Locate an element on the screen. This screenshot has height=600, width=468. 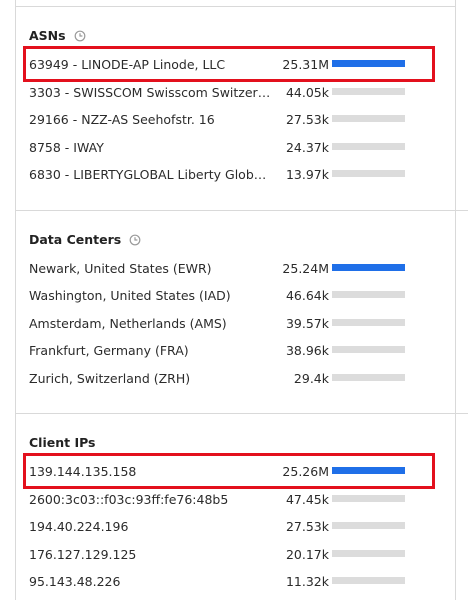
list-item-value: 29.4k is located at coordinates (311, 378).